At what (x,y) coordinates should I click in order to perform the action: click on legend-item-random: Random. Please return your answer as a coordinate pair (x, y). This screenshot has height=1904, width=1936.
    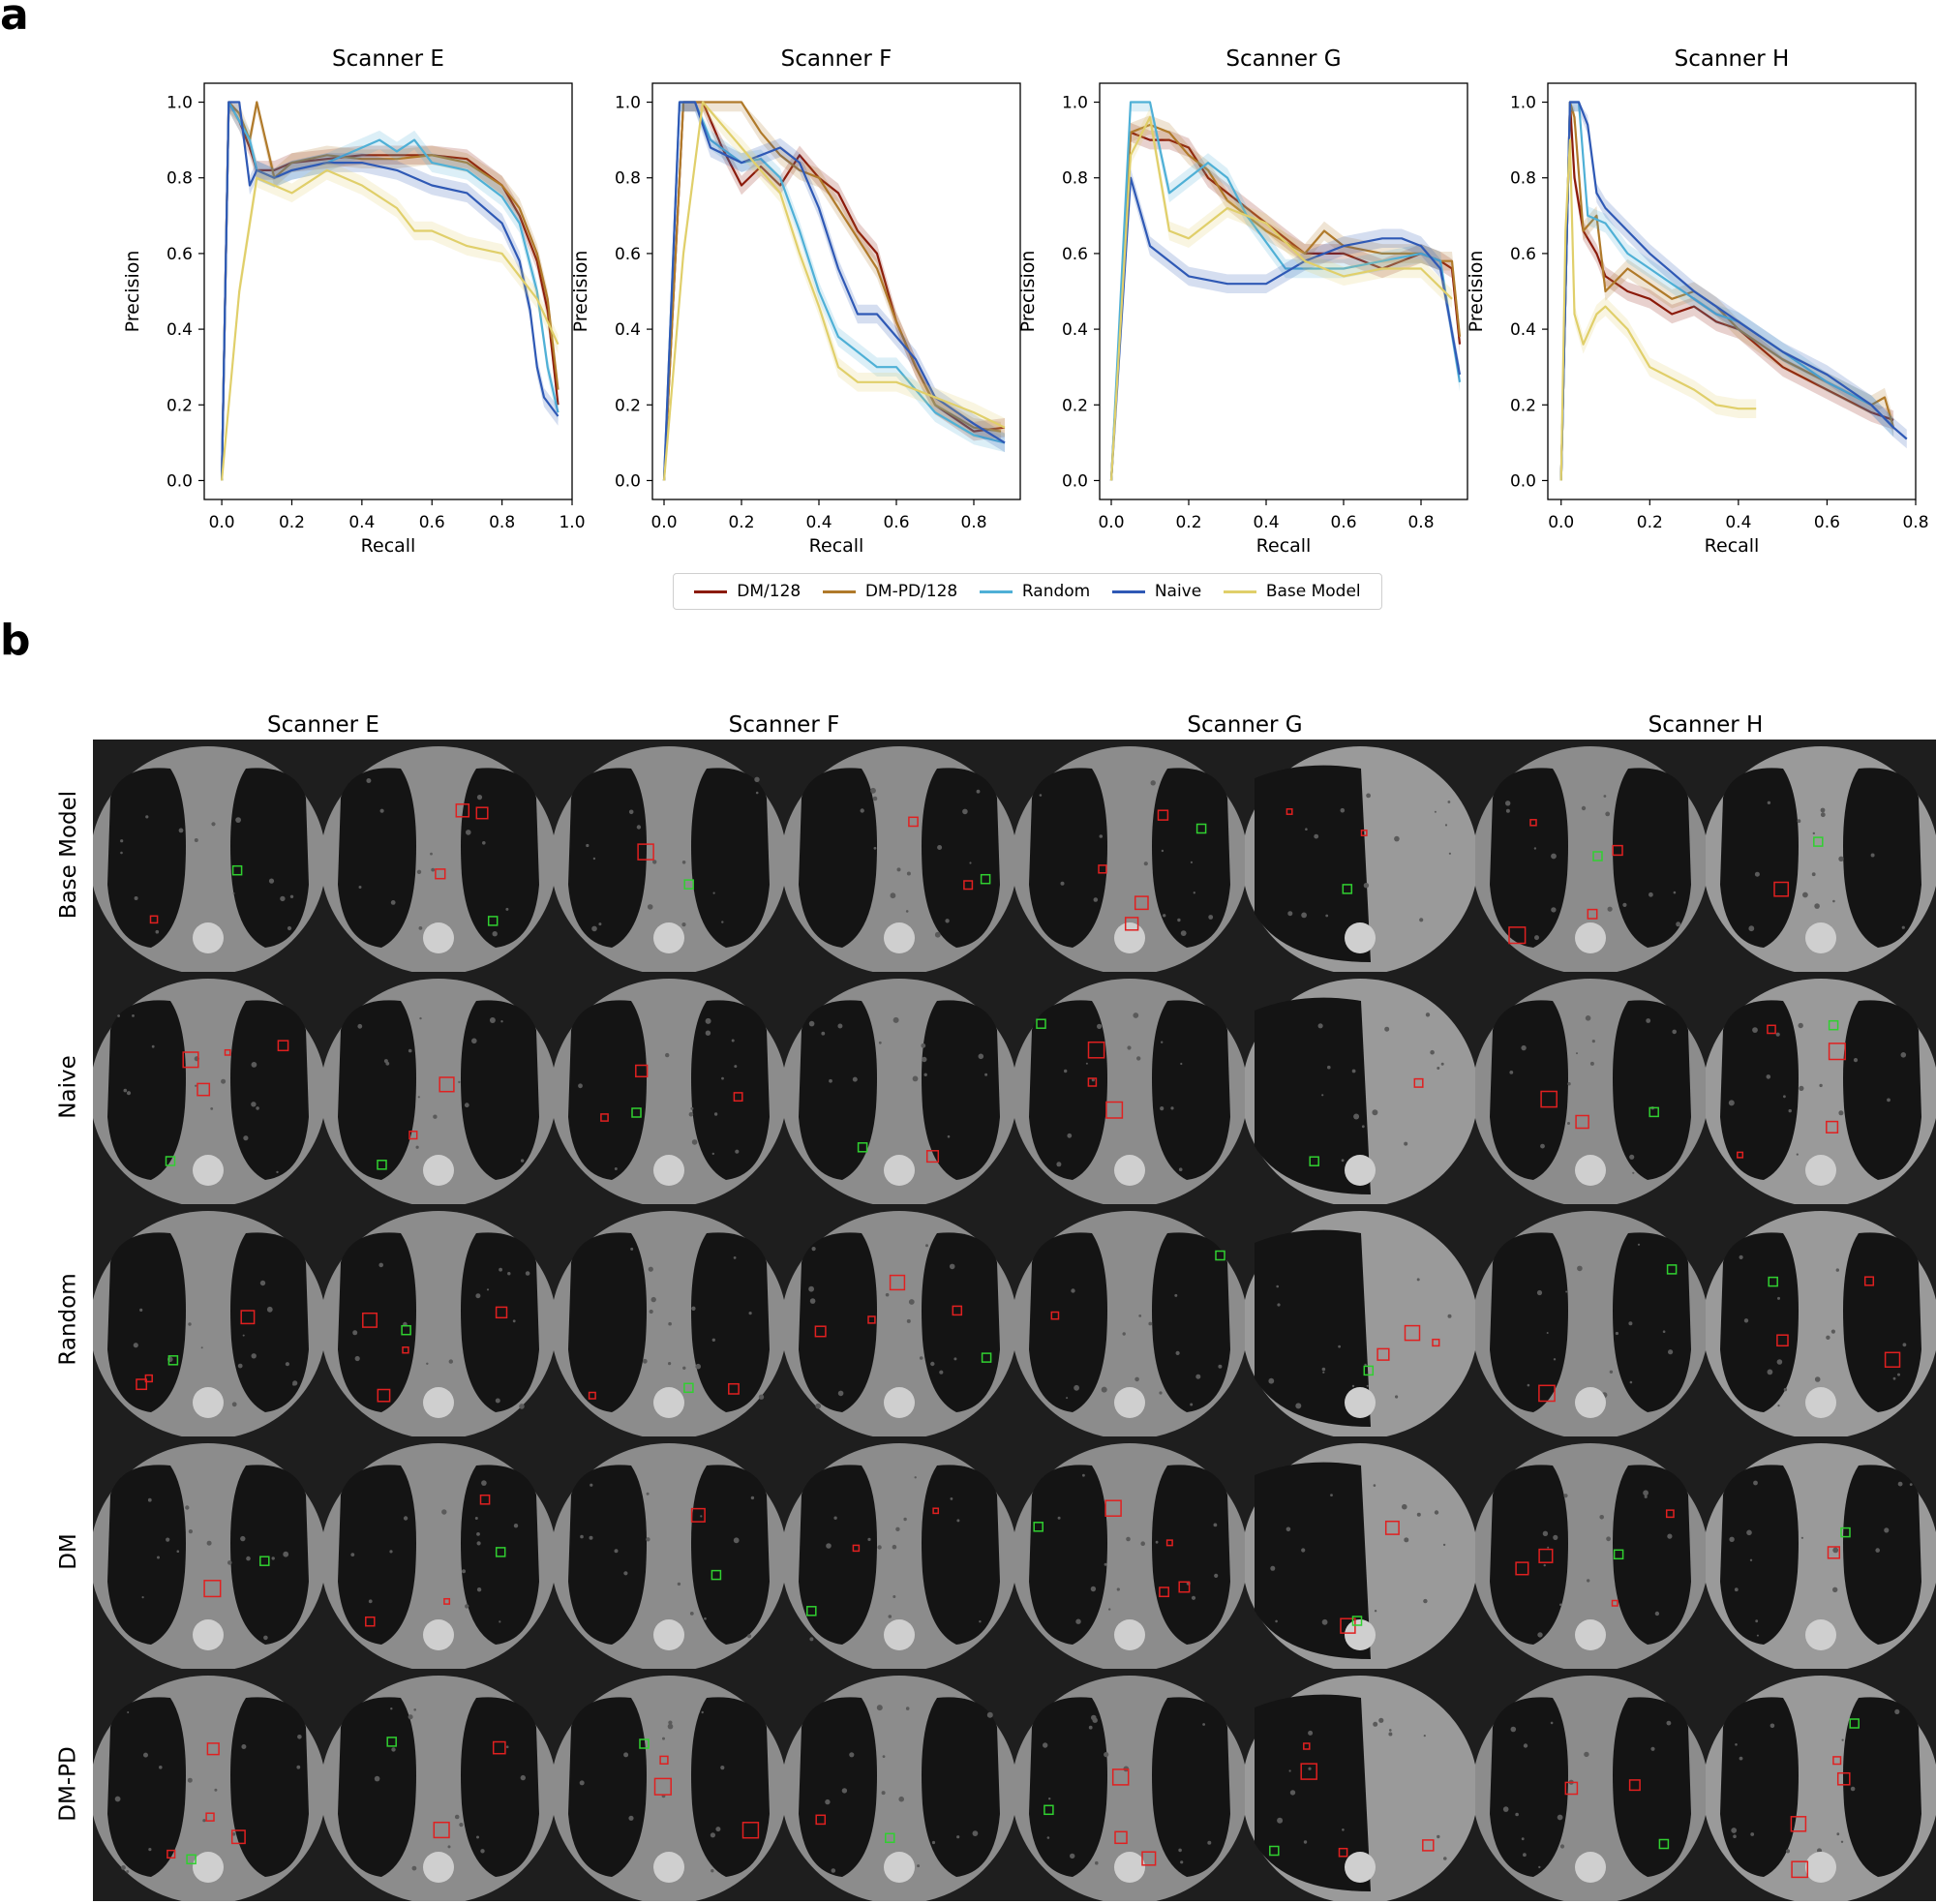
    Looking at the image, I should click on (1035, 591).